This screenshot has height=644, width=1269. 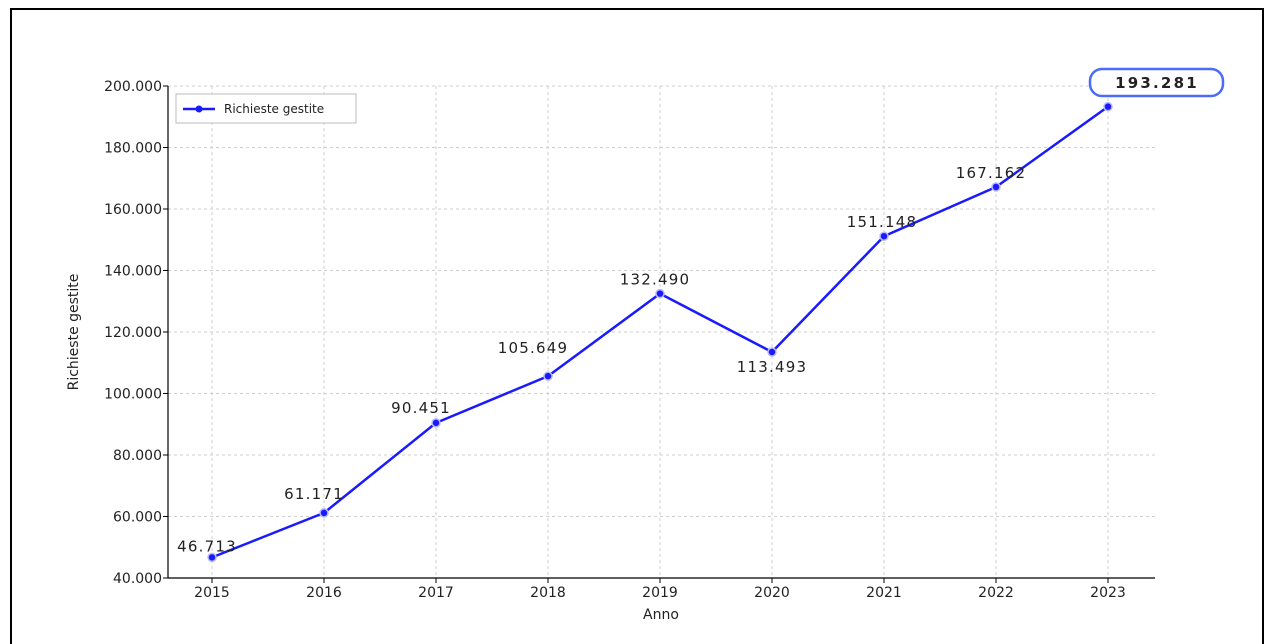 I want to click on x-tick-label: 2022, so click(x=996, y=593).